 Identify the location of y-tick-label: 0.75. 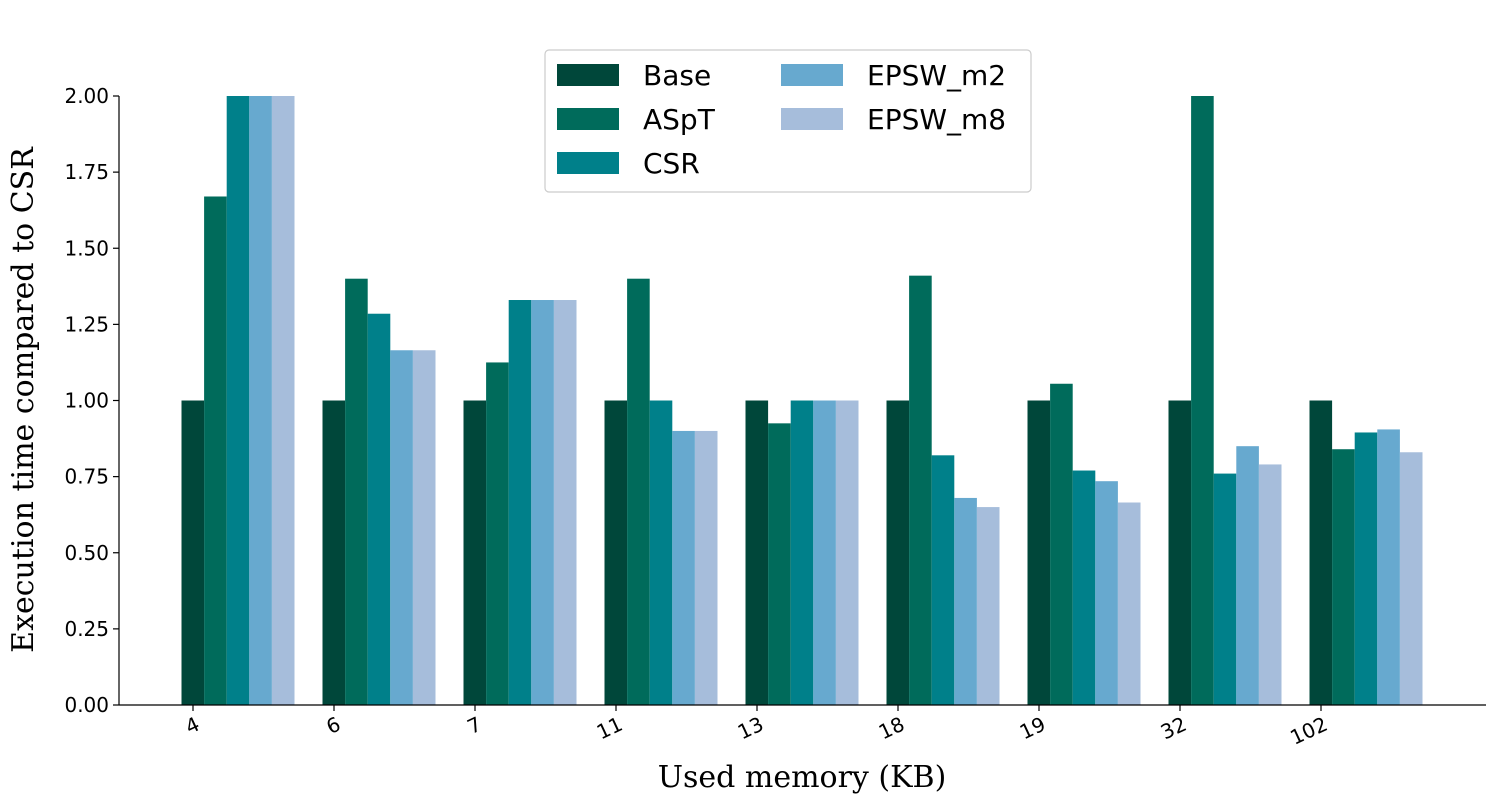
(86, 477).